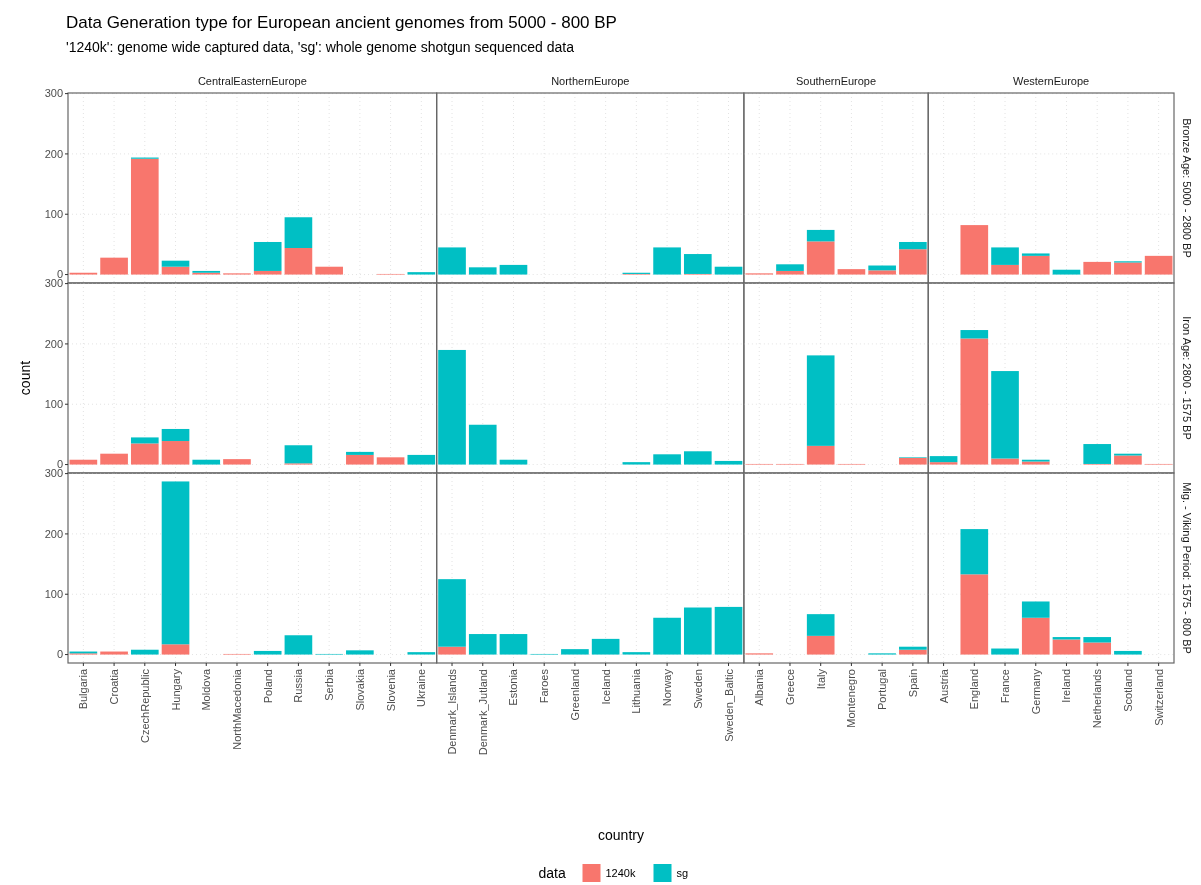  What do you see at coordinates (1097, 698) in the screenshot?
I see `x-tick-label: Netherlands` at bounding box center [1097, 698].